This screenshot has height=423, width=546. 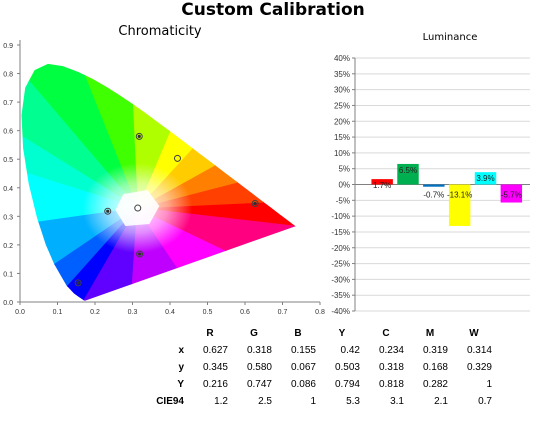 I want to click on chromaticity-y-tick-label: 0.4, so click(x=8, y=189).